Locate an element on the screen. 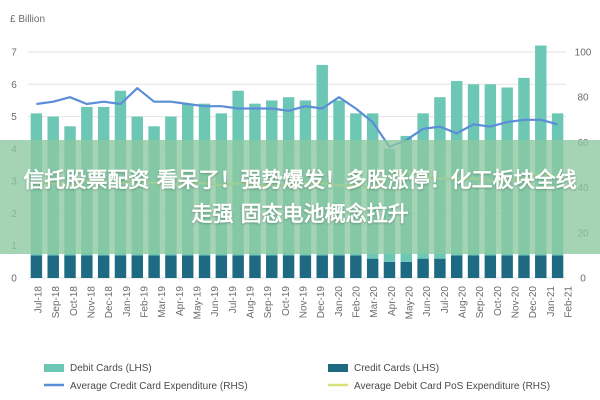 The image size is (600, 400). x-axis-tick-label: Nov-18 is located at coordinates (92, 302).